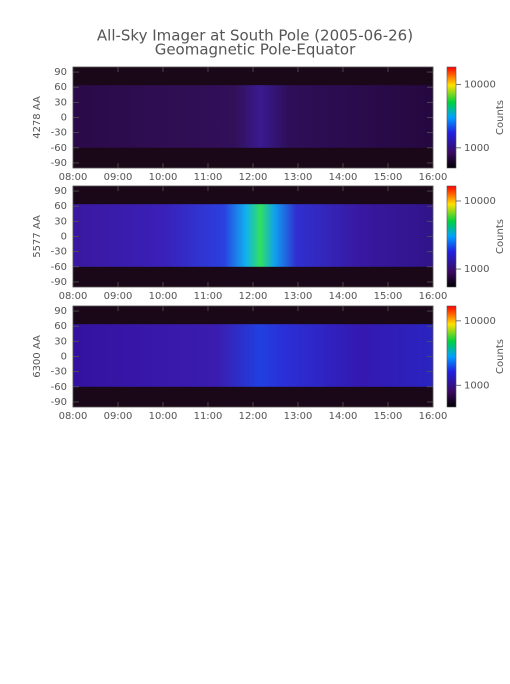 The width and height of the screenshot is (510, 684). Describe the element at coordinates (37, 117) in the screenshot. I see `y-axis-label: 4278 AA` at that location.